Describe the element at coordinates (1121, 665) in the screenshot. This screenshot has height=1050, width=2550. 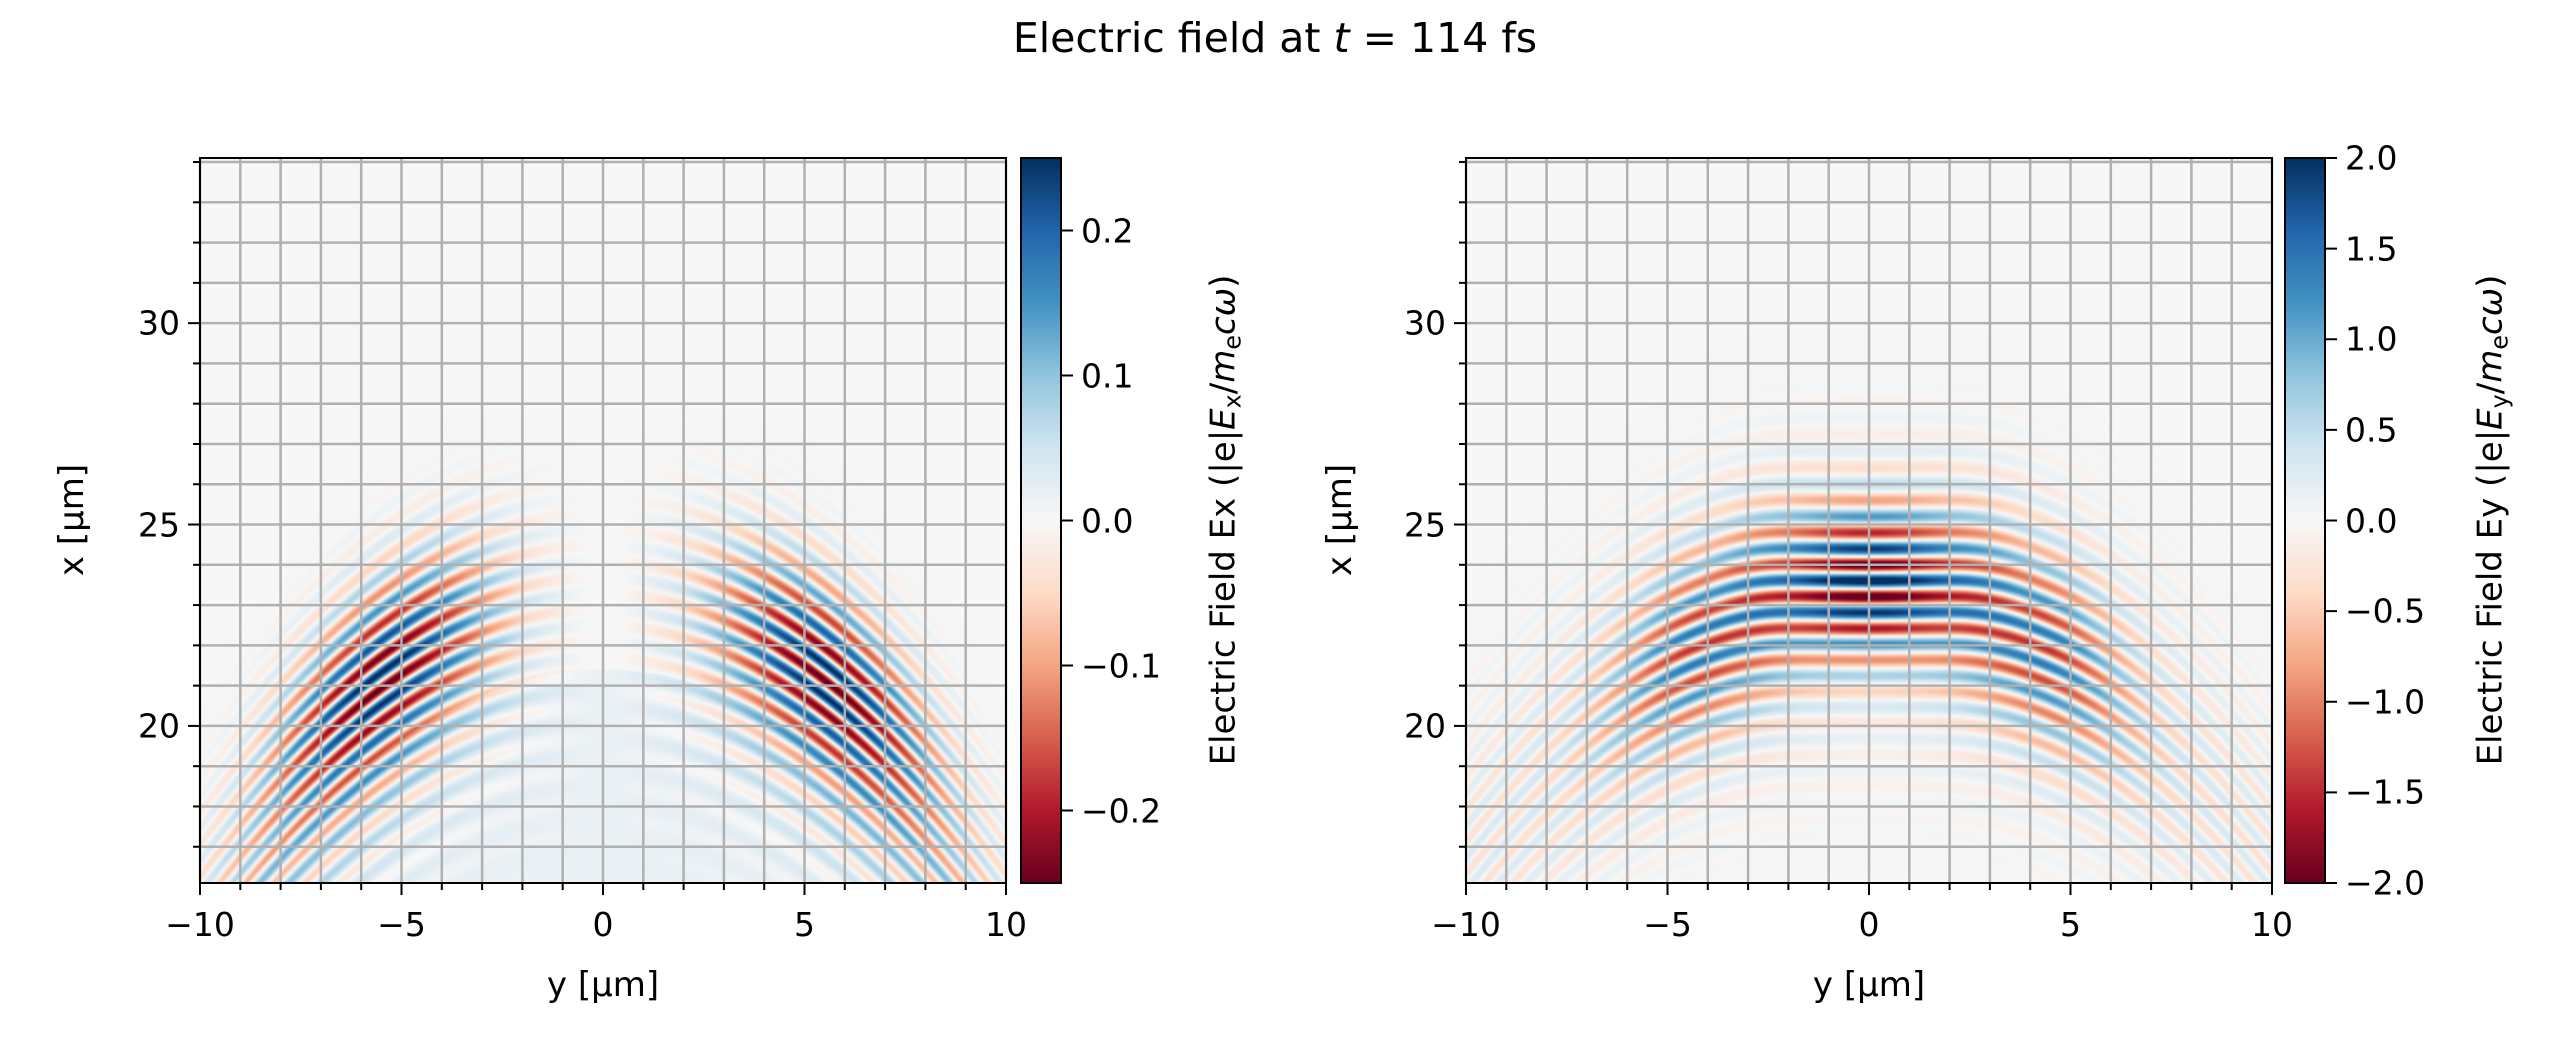
I see `colorbar-tick-label: −0.1` at that location.